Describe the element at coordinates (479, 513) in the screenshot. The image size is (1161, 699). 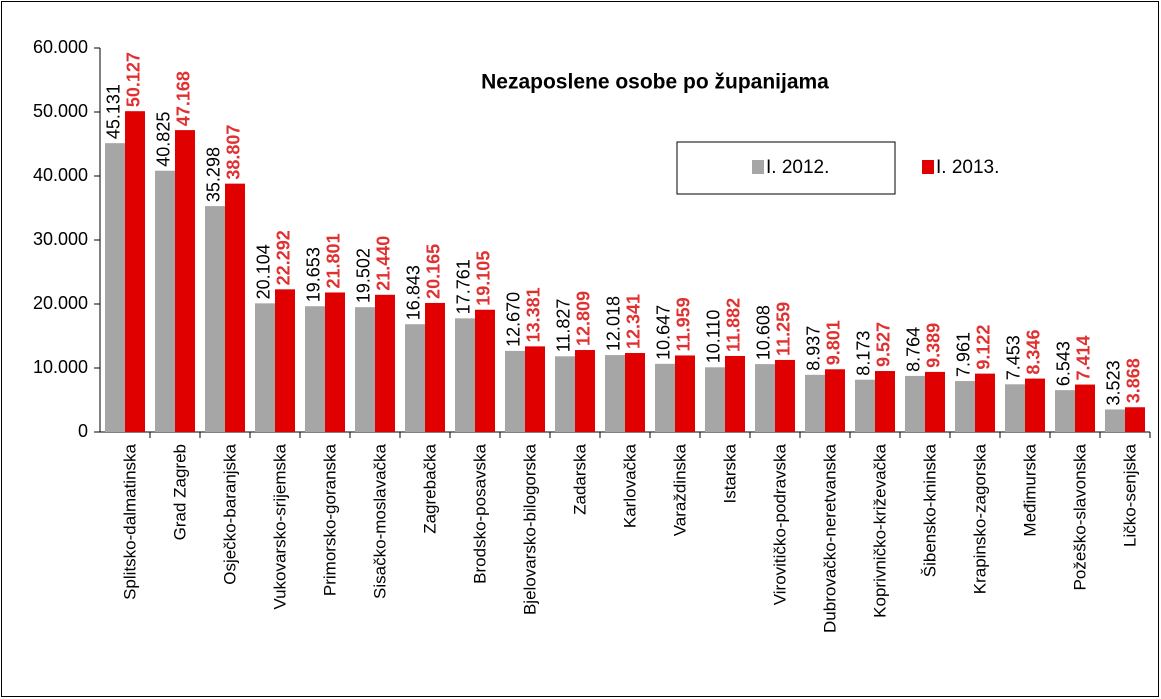
I see `x-tick-label: Brodsko-posavska` at that location.